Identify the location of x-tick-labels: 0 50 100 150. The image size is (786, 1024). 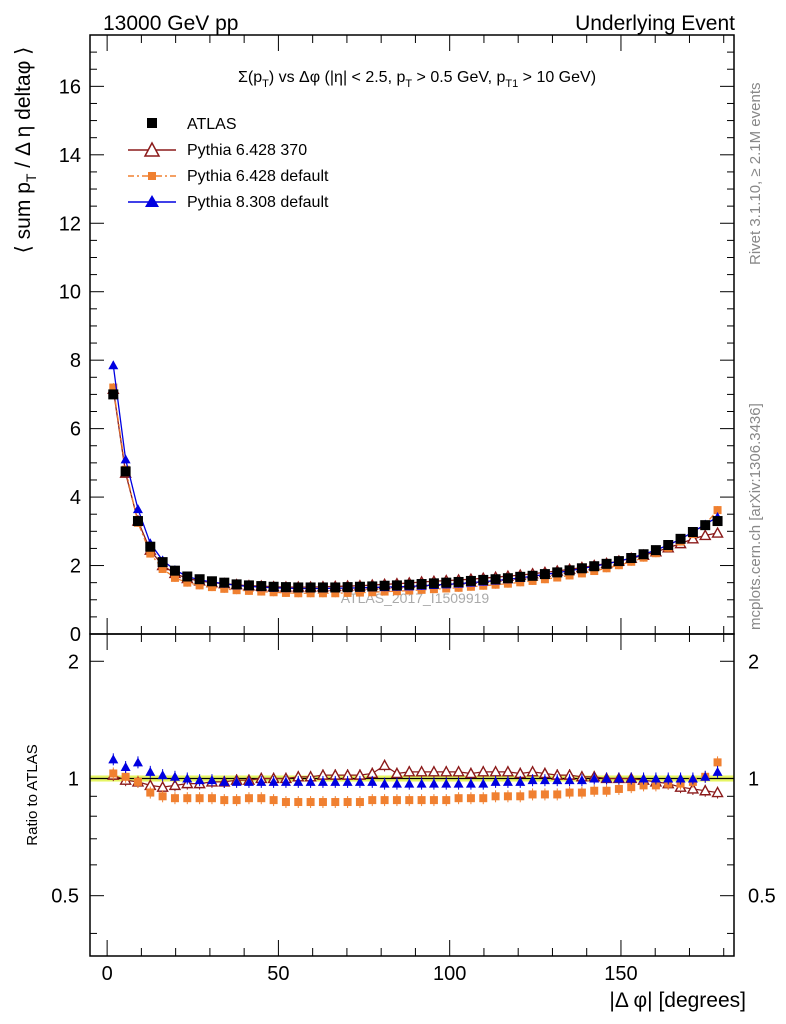
(370, 974).